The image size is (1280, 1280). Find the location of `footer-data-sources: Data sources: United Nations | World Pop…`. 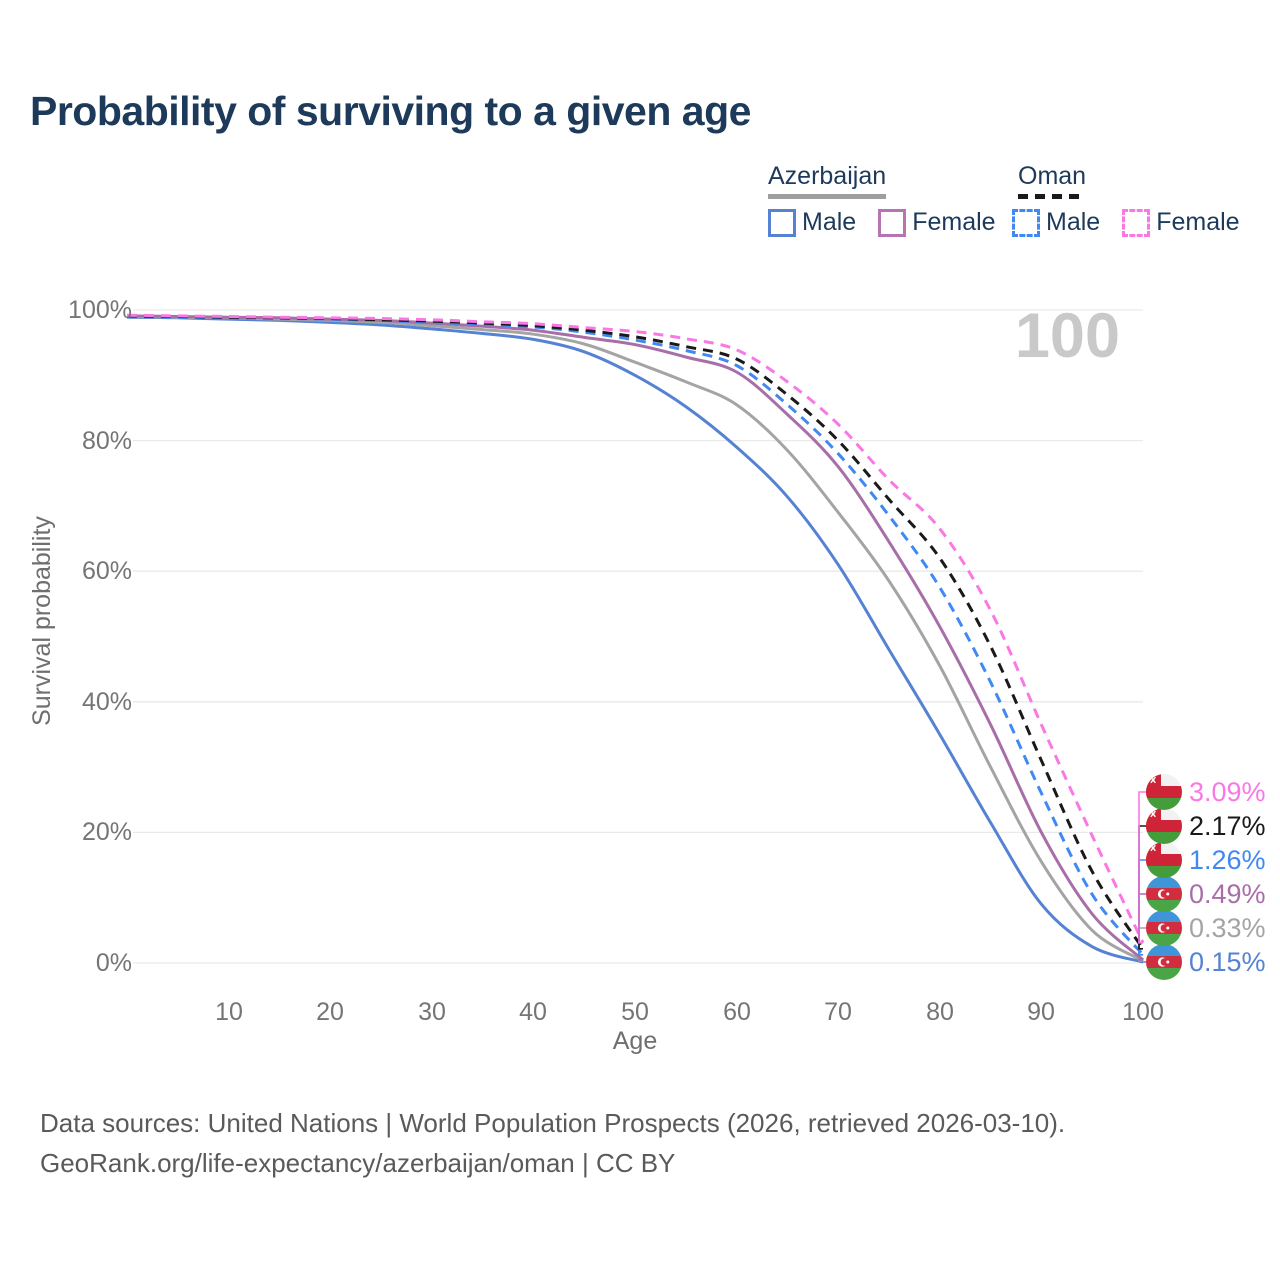

footer-data-sources: Data sources: United Nations | World Pop… is located at coordinates (553, 1123).